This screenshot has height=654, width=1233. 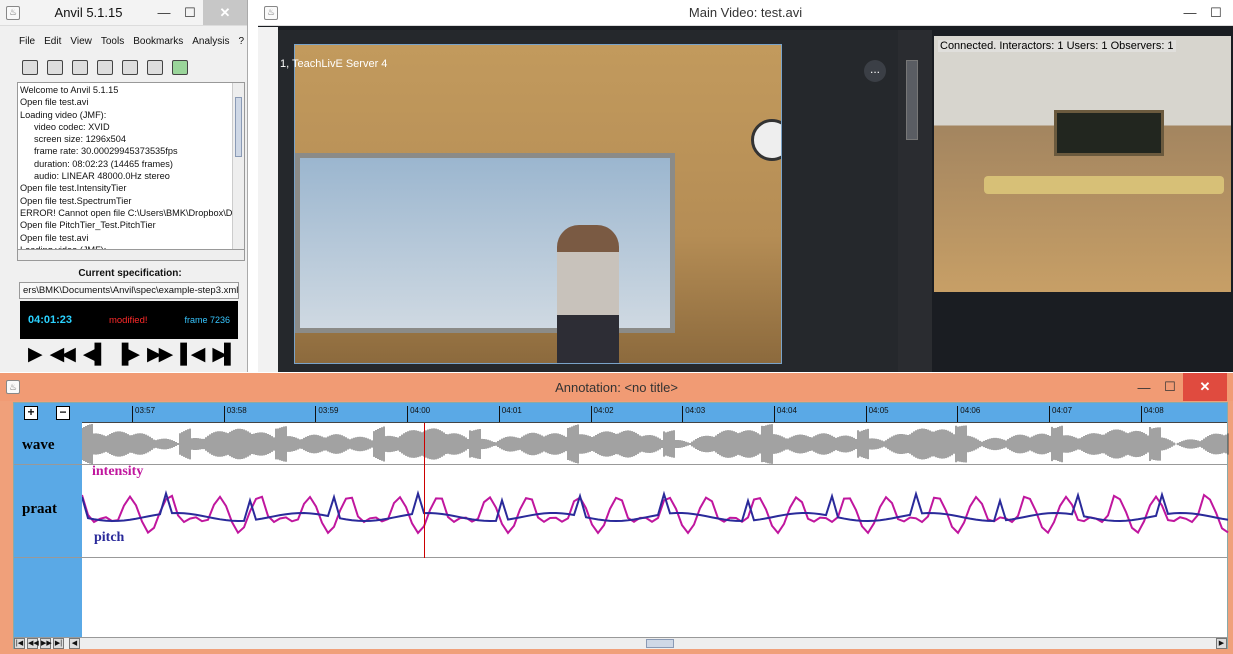 I want to click on annotation-horizontal-scrollbar: |◀ ◀◀ ▶▶ ▶| ◀ ▶, so click(x=620, y=643).